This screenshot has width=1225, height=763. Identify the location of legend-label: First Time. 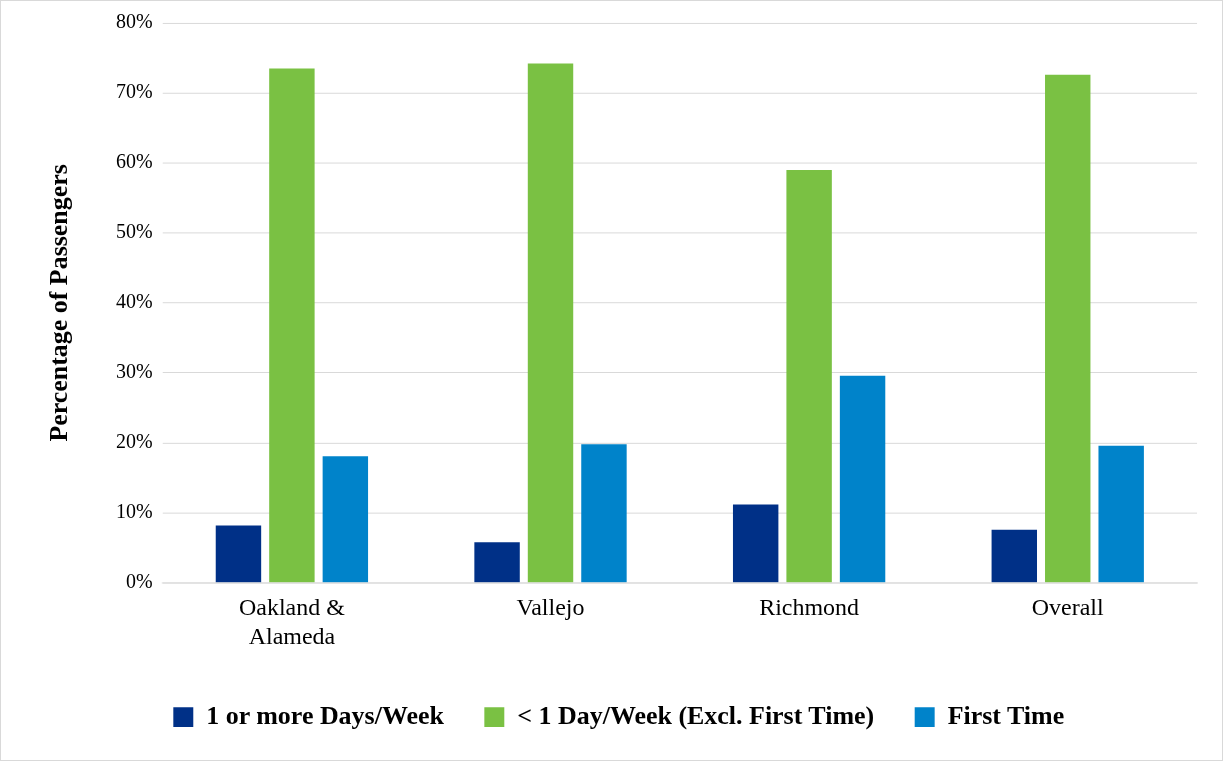
(1006, 715).